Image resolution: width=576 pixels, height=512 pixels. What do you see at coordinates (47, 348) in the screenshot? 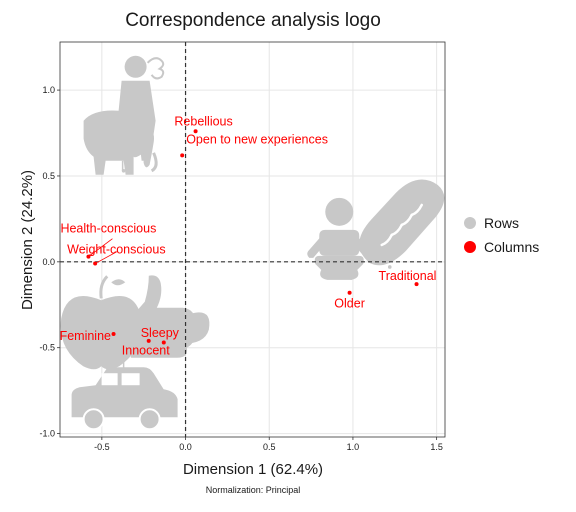
I see `y-tick-label: -0.5` at bounding box center [47, 348].